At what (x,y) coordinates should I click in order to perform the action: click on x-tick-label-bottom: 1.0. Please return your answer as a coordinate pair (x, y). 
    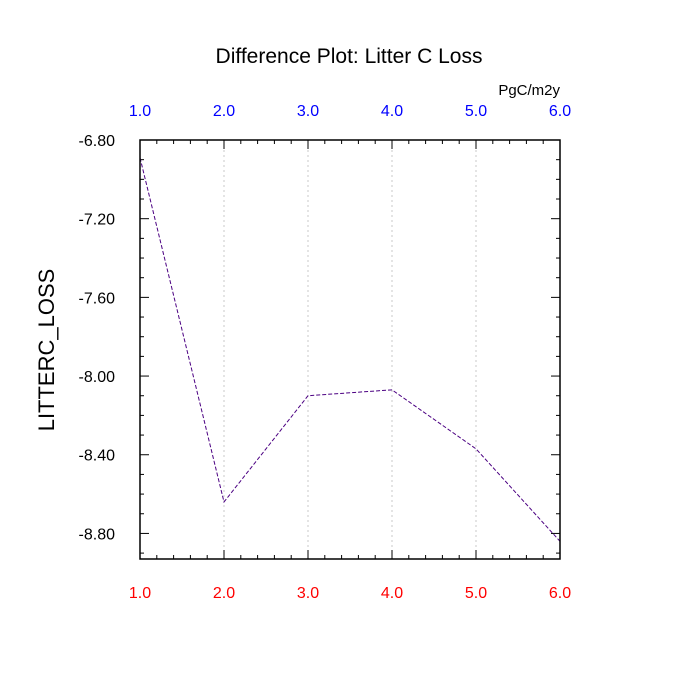
    Looking at the image, I should click on (140, 593).